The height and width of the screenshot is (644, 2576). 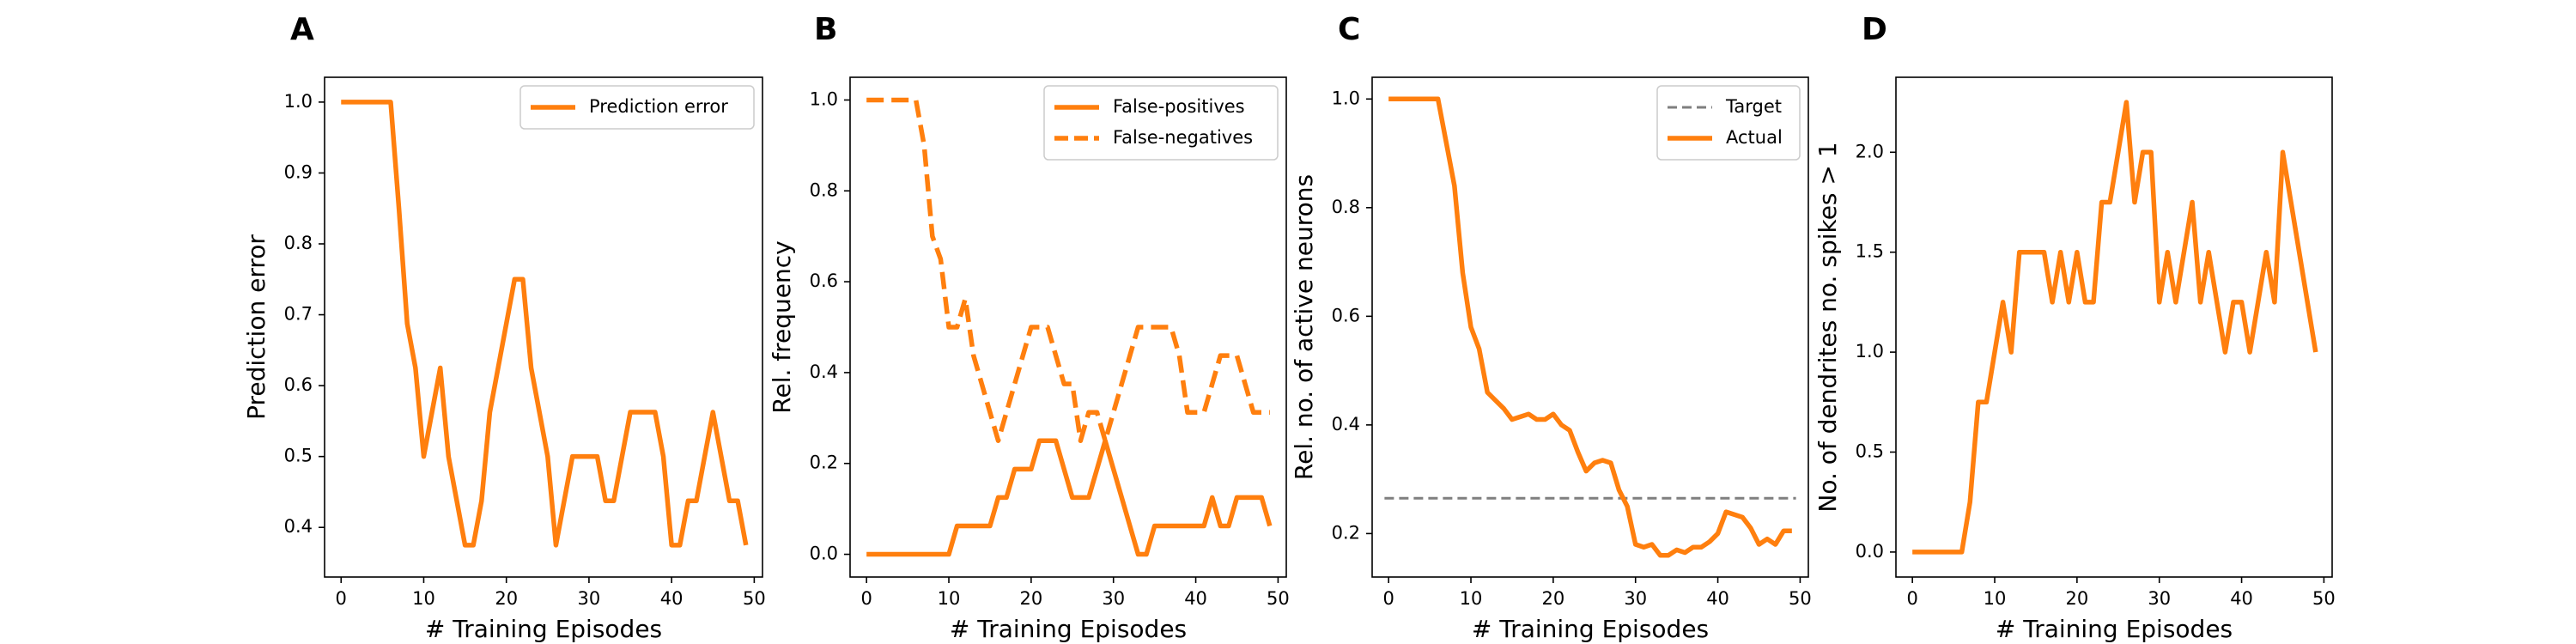 What do you see at coordinates (256, 327) in the screenshot?
I see `y-axis-label: Prediction error` at bounding box center [256, 327].